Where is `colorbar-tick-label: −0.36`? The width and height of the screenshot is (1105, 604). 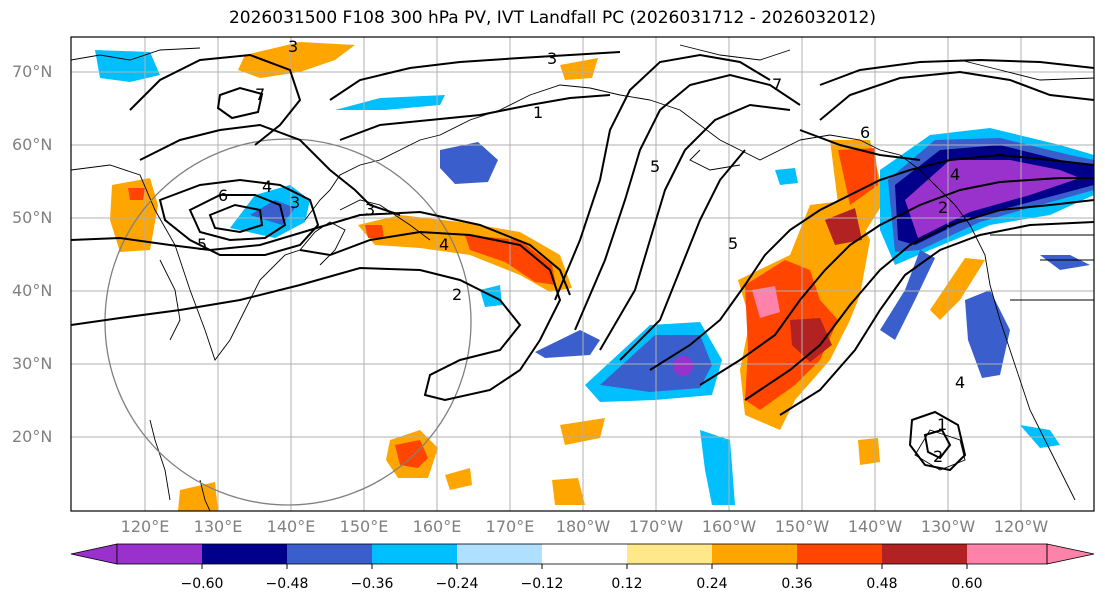 colorbar-tick-label: −0.36 is located at coordinates (372, 584).